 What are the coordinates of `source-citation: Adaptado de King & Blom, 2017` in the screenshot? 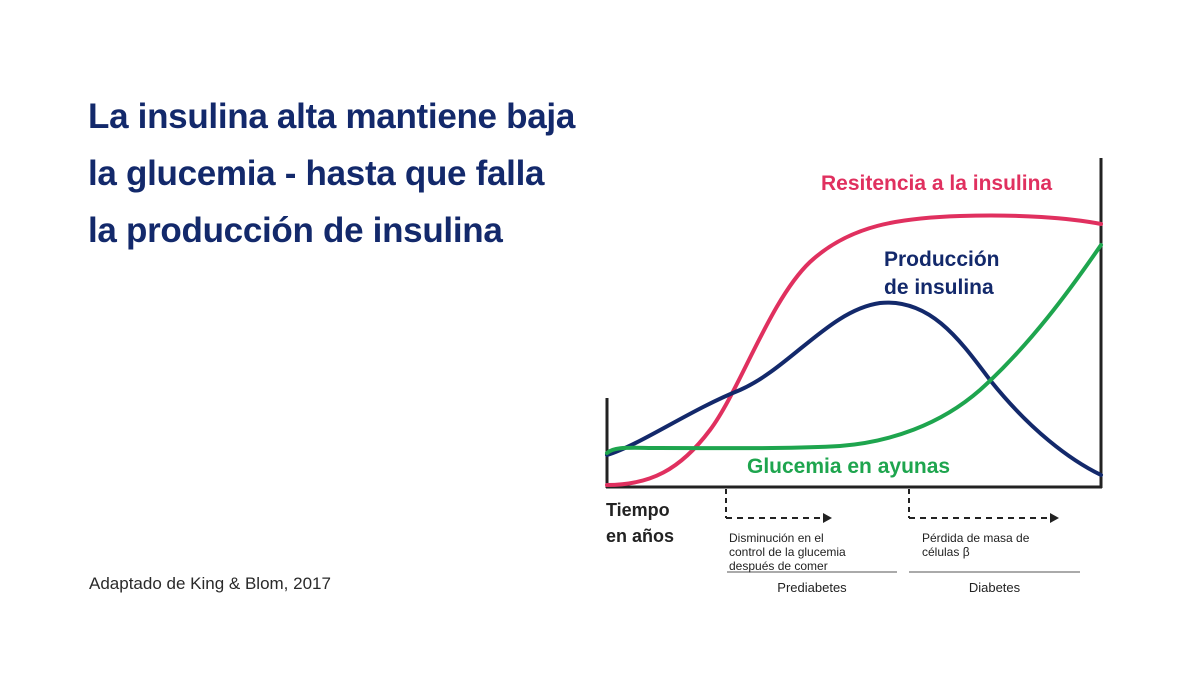 It's located at (210, 583).